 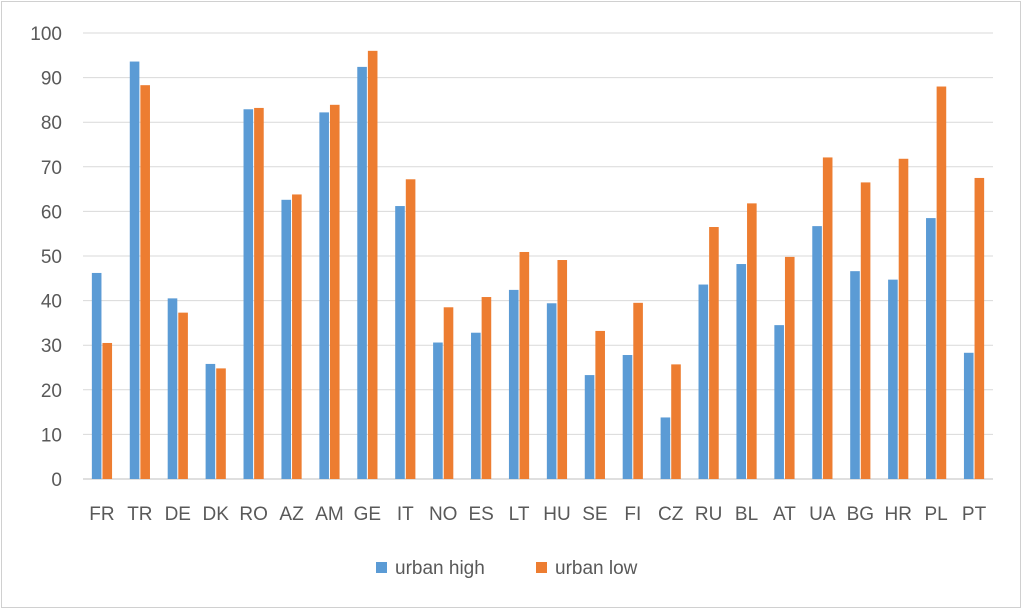 What do you see at coordinates (101, 514) in the screenshot?
I see `x-tick-label: FR` at bounding box center [101, 514].